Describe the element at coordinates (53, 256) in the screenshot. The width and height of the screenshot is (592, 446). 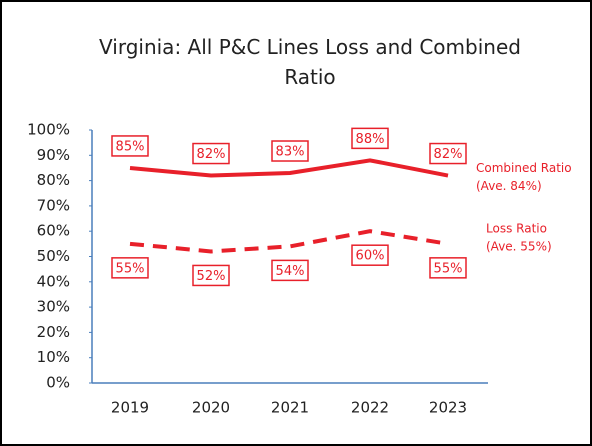
I see `y-tick-label: 50%` at that location.